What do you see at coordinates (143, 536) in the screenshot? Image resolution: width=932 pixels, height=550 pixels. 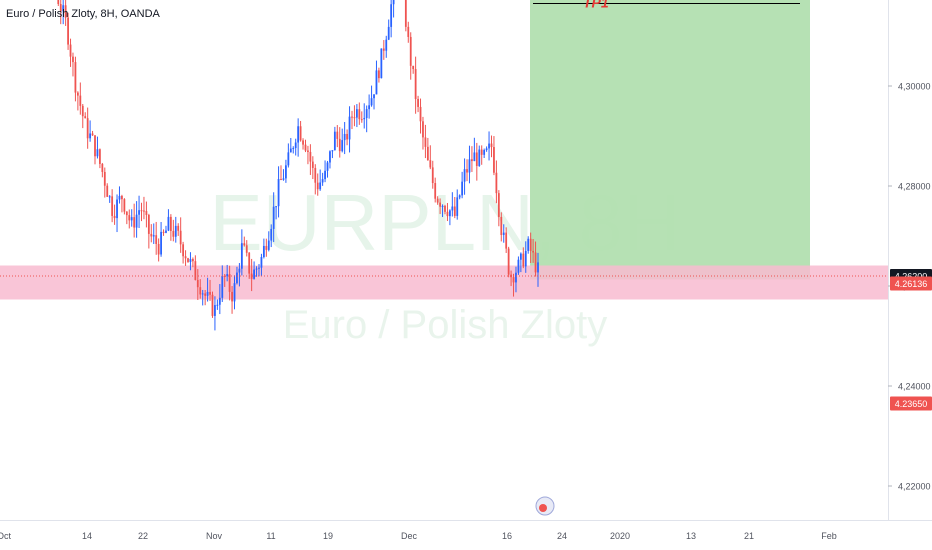 I see `x-tick-label: 22` at bounding box center [143, 536].